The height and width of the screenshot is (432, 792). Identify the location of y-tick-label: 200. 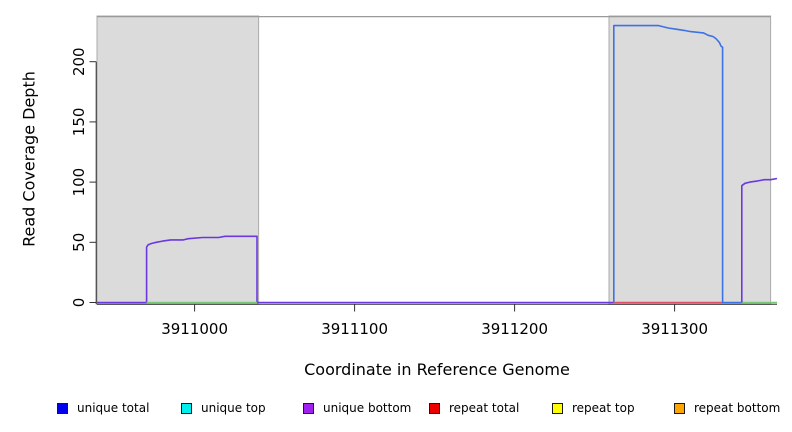
(79, 61).